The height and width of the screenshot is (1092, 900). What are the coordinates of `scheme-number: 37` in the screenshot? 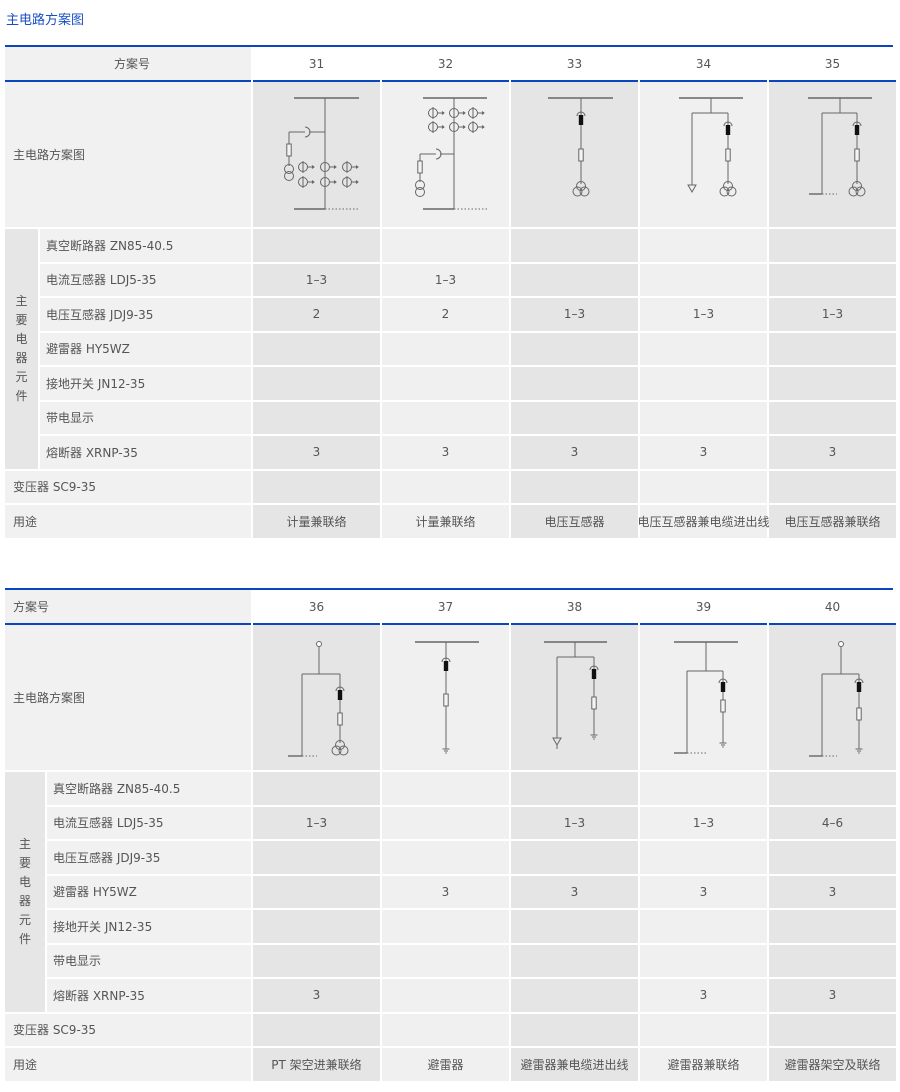 It's located at (445, 607).